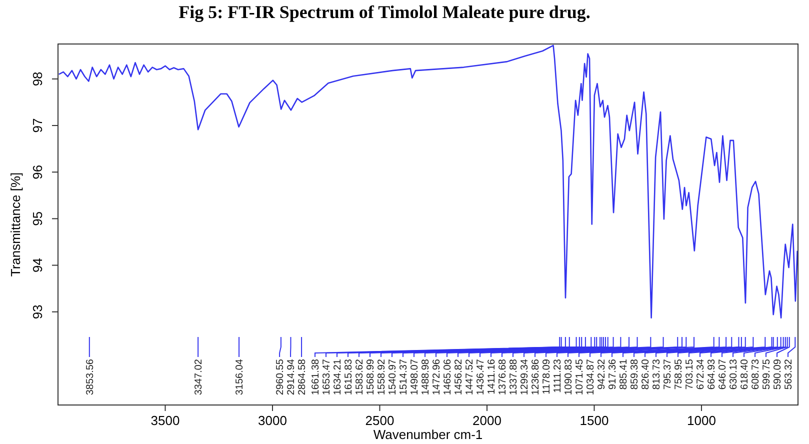  I want to click on annotation: 1498.07, so click(415, 377).